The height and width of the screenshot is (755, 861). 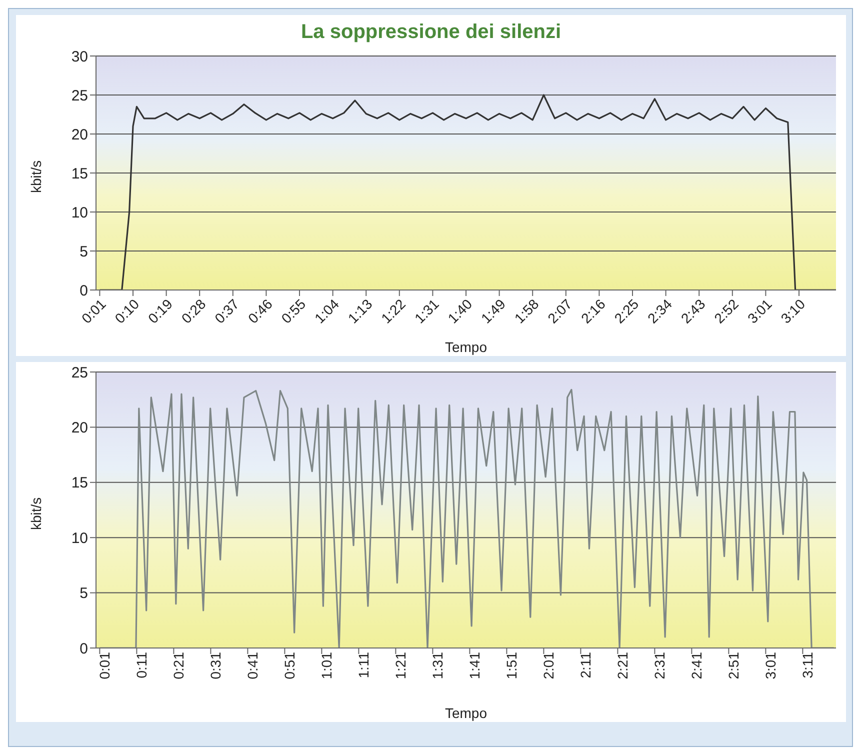 I want to click on x-tick-label: 0:01, so click(x=104, y=666).